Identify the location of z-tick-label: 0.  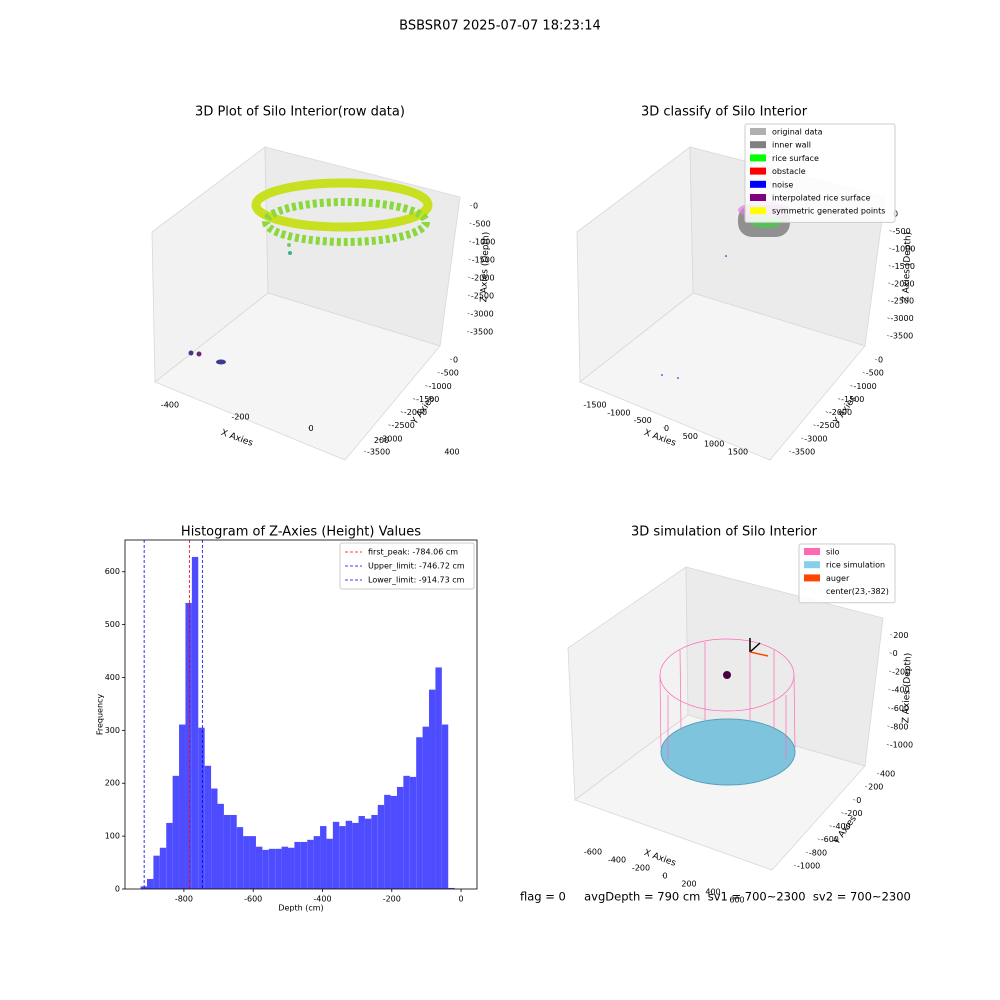
(895, 213).